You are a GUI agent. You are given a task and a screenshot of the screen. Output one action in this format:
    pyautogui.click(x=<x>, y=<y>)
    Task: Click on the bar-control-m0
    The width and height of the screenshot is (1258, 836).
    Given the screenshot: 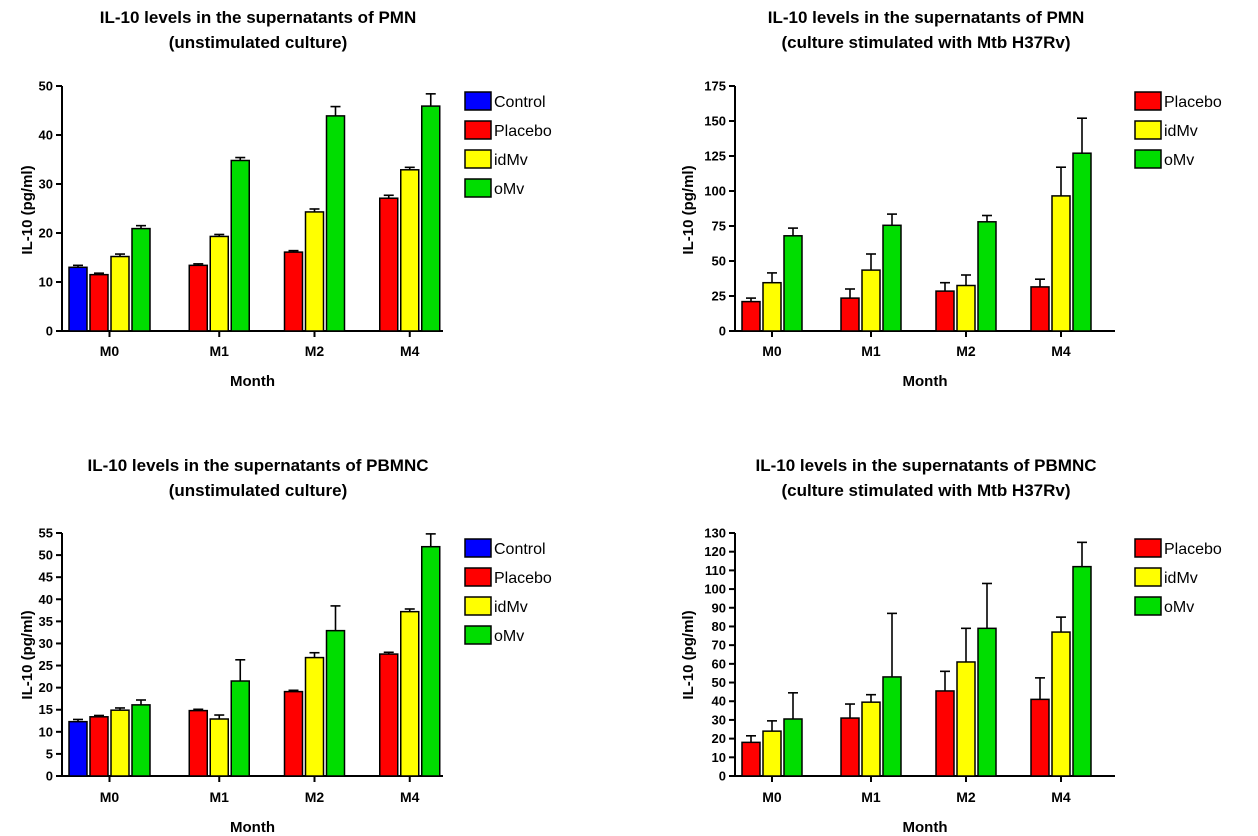 What is the action you would take?
    pyautogui.click(x=78, y=299)
    